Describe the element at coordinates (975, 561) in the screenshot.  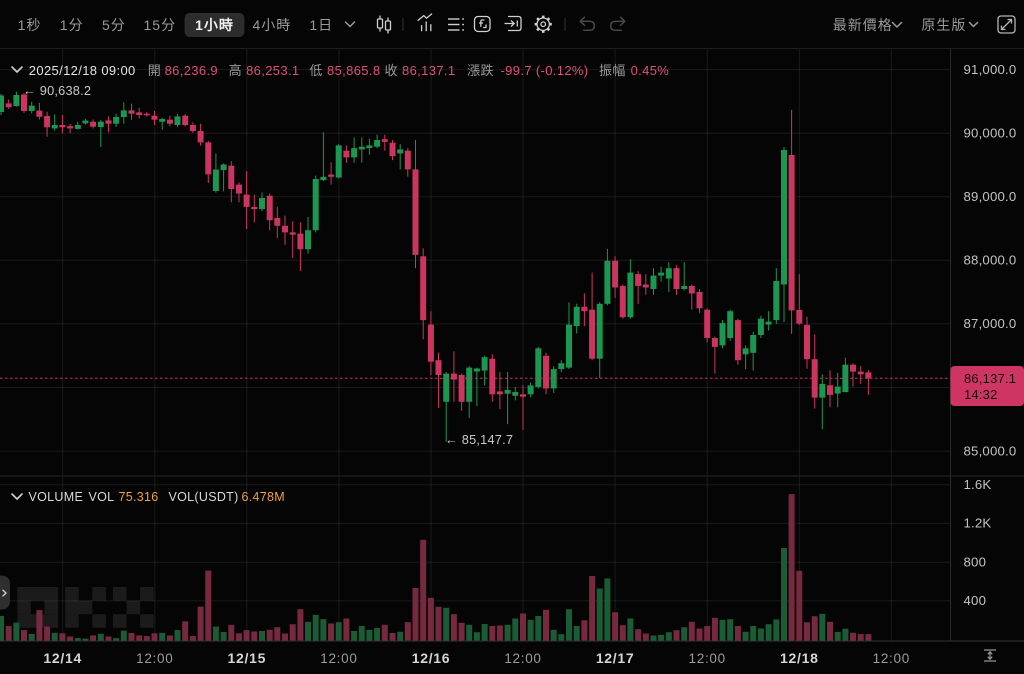
I see `svg-text: 800` at that location.